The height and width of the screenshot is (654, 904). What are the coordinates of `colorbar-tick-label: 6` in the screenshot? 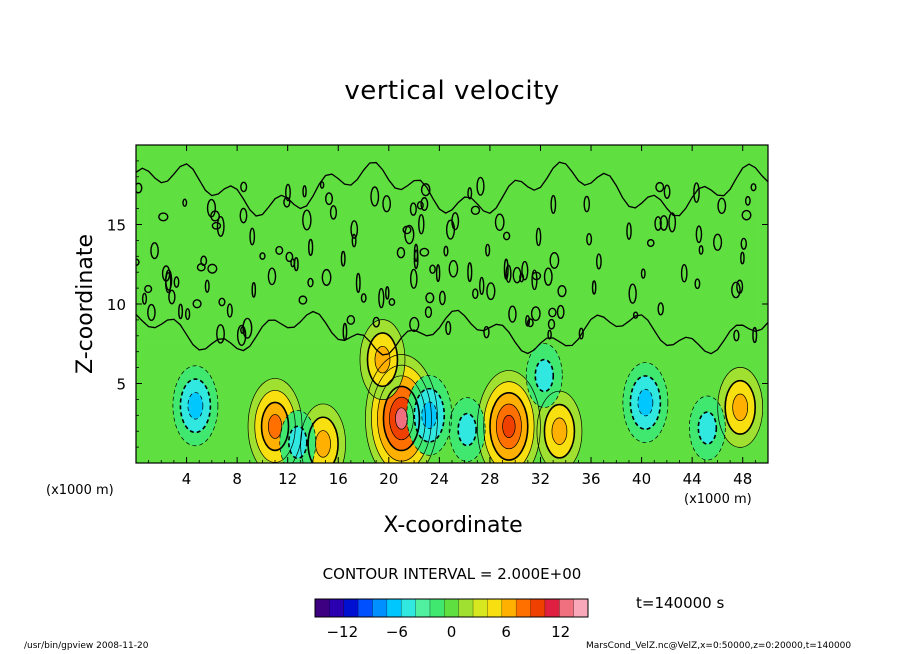 It's located at (506, 632).